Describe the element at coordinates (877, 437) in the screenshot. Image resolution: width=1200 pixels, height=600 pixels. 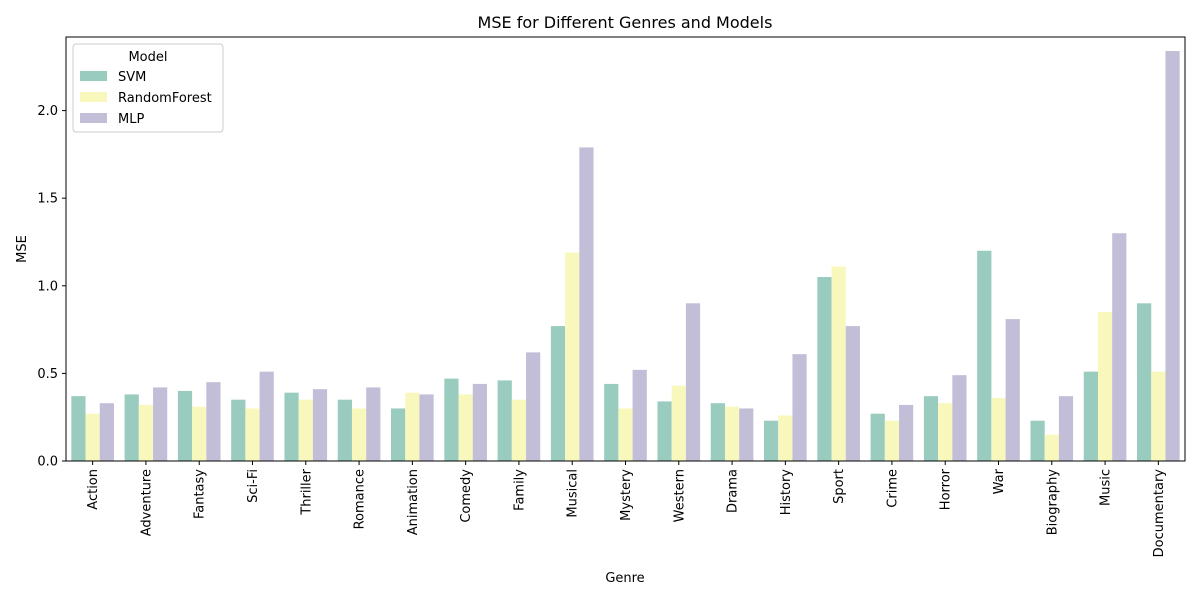
I see `bar-svm-crime` at that location.